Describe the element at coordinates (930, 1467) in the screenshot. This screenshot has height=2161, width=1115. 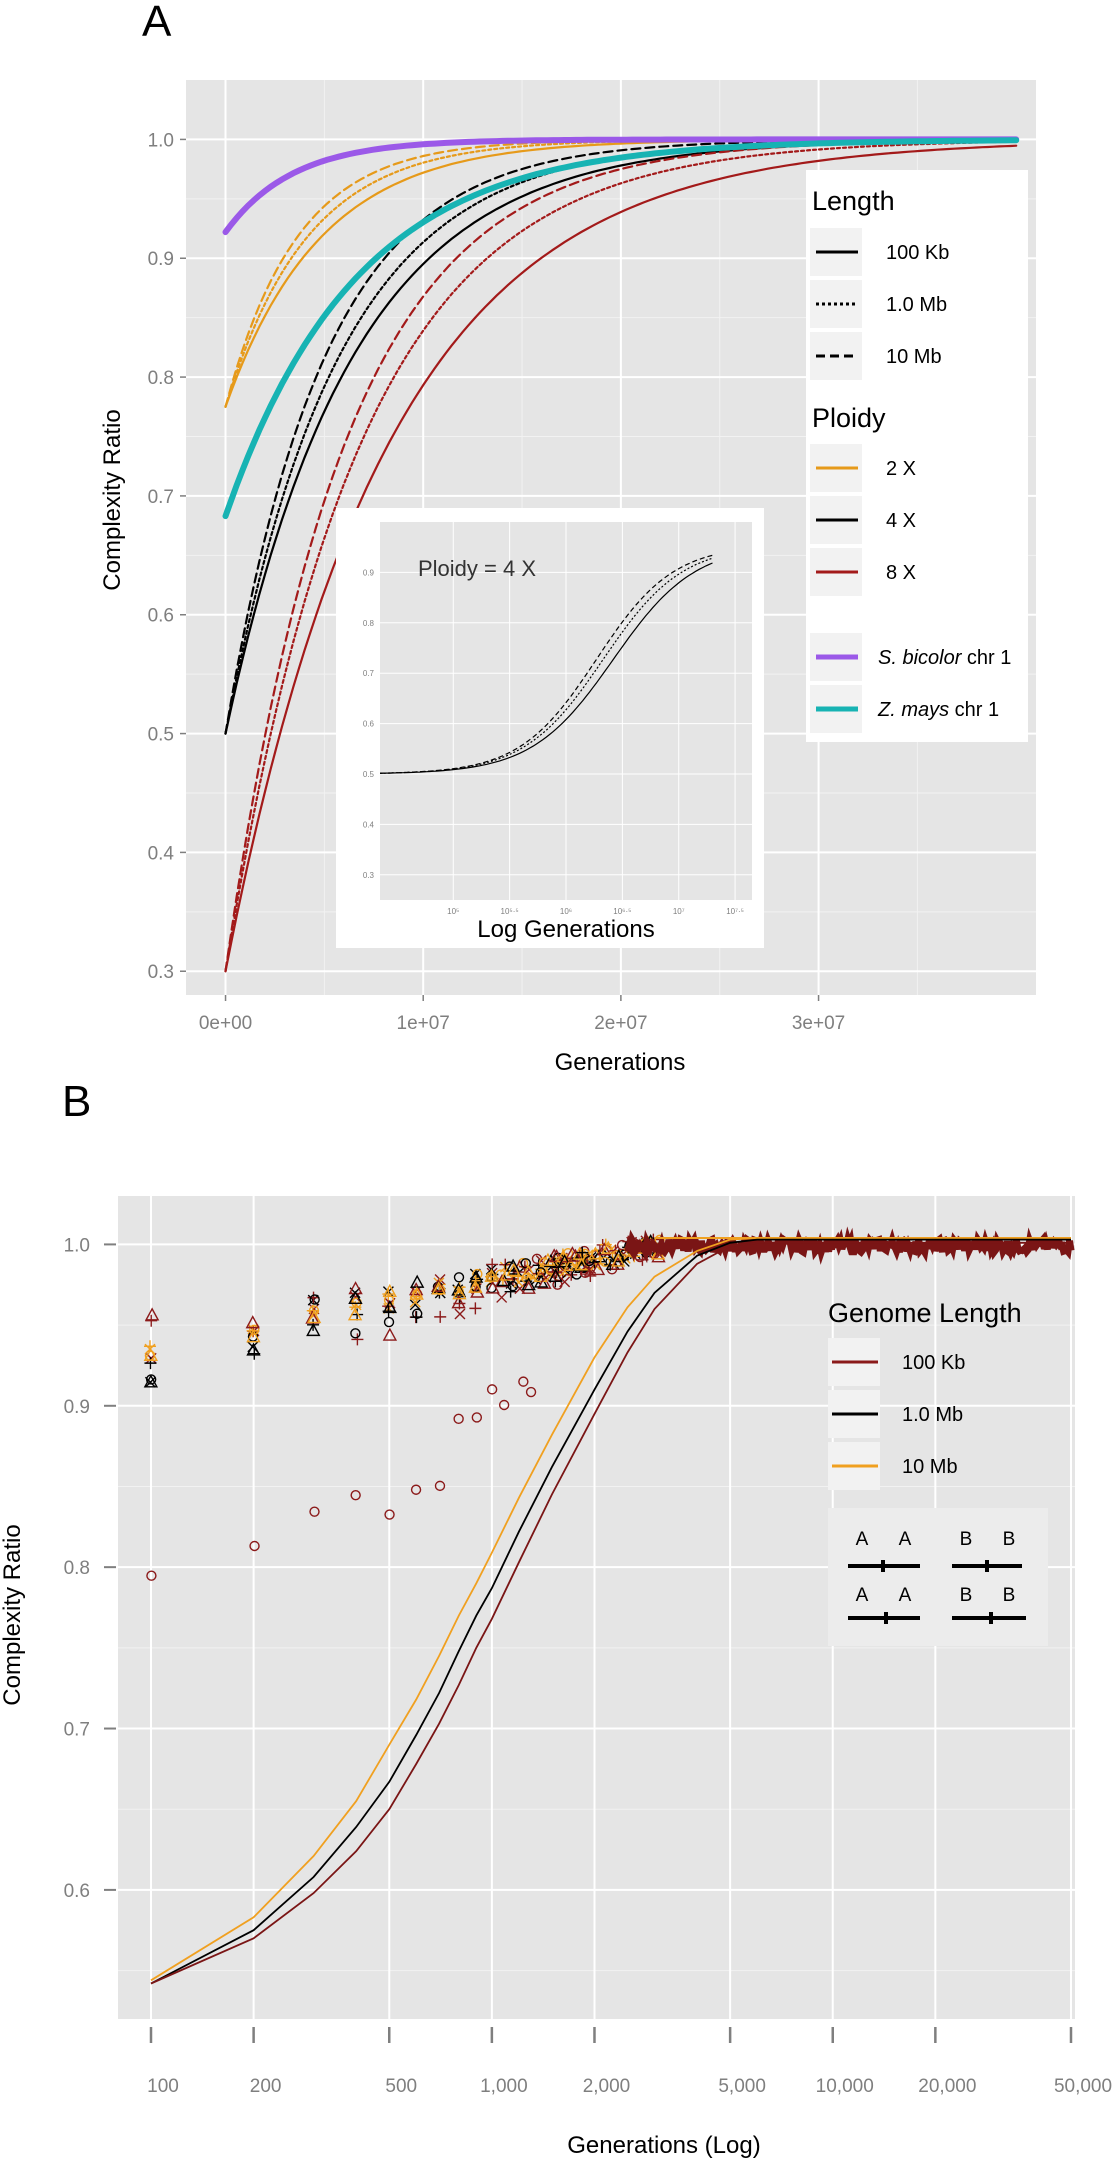
I see `legend-genome-length-label: 10 Mb` at that location.